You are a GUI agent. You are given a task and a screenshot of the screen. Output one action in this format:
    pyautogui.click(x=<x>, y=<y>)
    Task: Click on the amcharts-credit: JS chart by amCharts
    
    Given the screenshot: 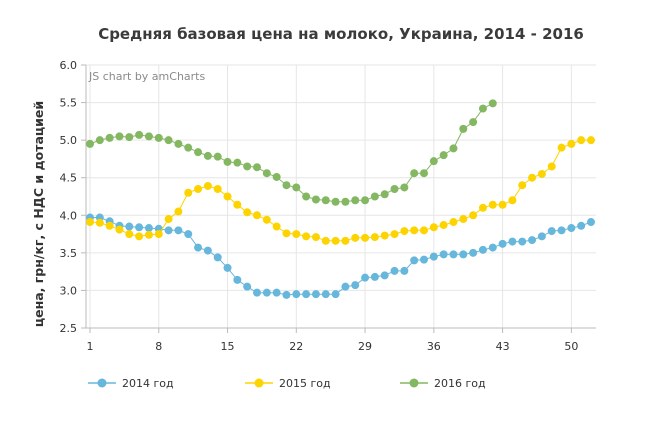 What is the action you would take?
    pyautogui.click(x=146, y=76)
    